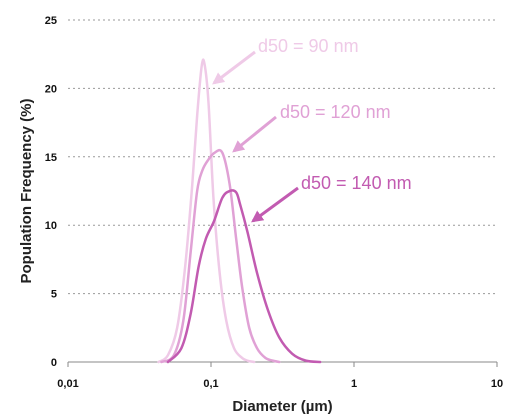  I want to click on x-axis-title: Diameter (µm), so click(282, 406).